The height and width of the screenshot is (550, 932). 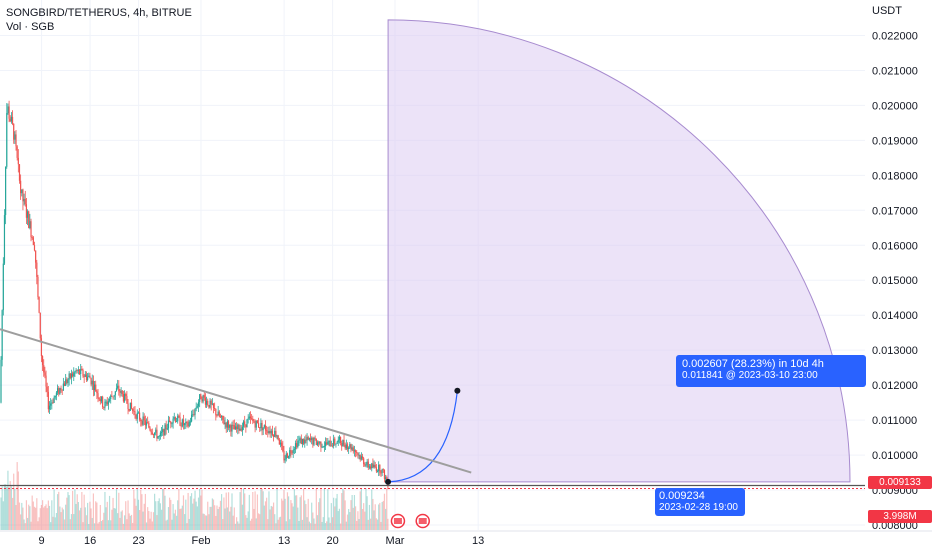 I want to click on price-tick-label: 0.016000, so click(x=895, y=246).